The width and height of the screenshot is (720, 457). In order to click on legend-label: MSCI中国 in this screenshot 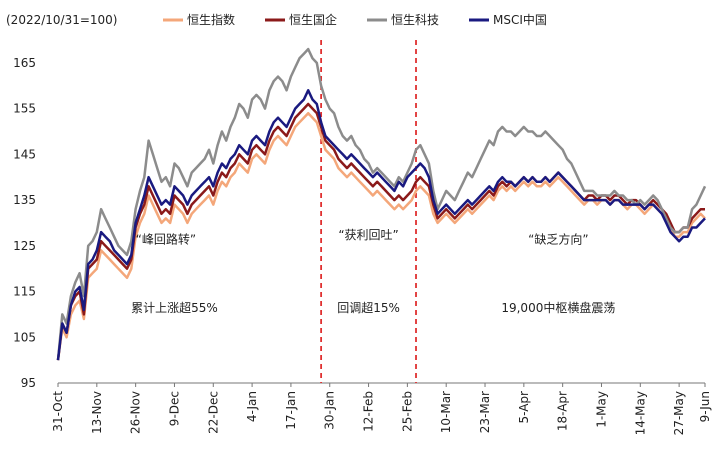, I will do `click(520, 19)`.